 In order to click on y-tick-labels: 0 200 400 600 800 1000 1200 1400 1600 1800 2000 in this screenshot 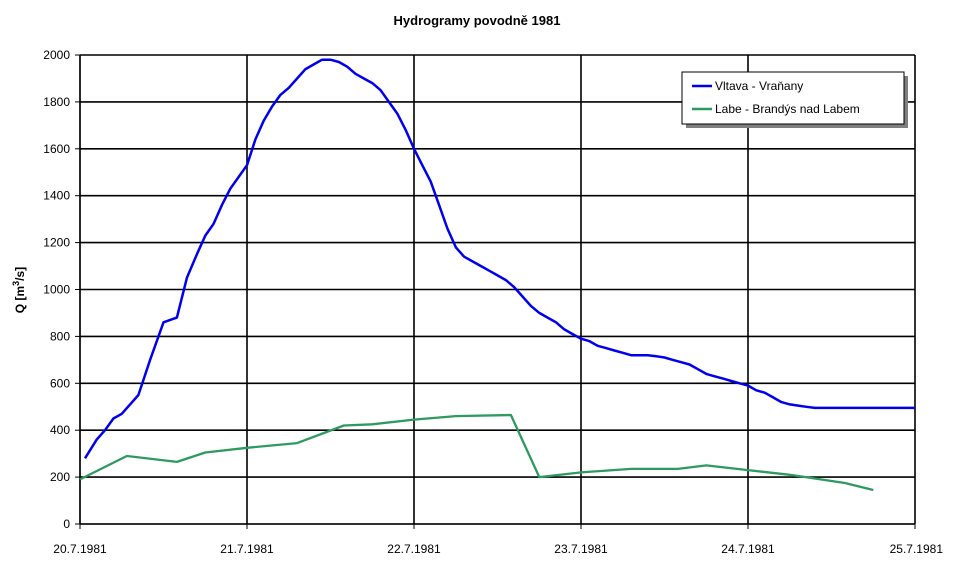, I will do `click(56, 289)`.